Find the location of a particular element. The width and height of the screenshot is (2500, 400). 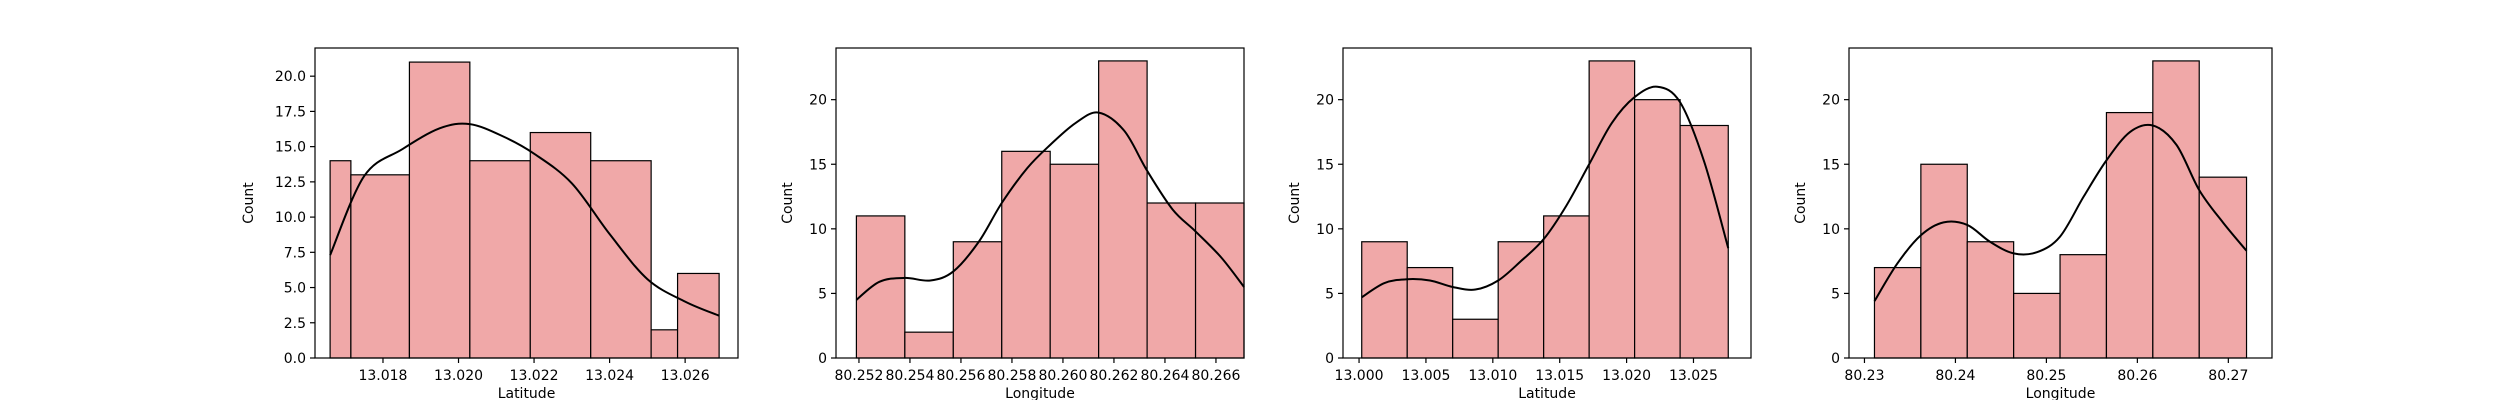

x-tick-label: 80.254 is located at coordinates (909, 376).